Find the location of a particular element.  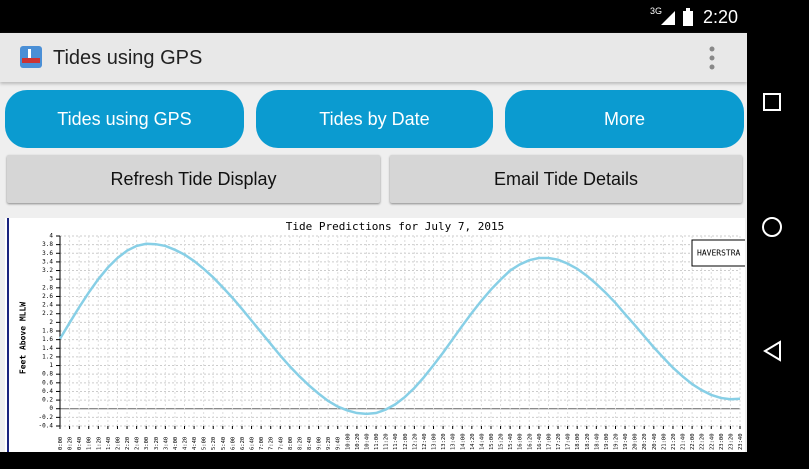

y-tick-label: 0 is located at coordinates (51, 408).